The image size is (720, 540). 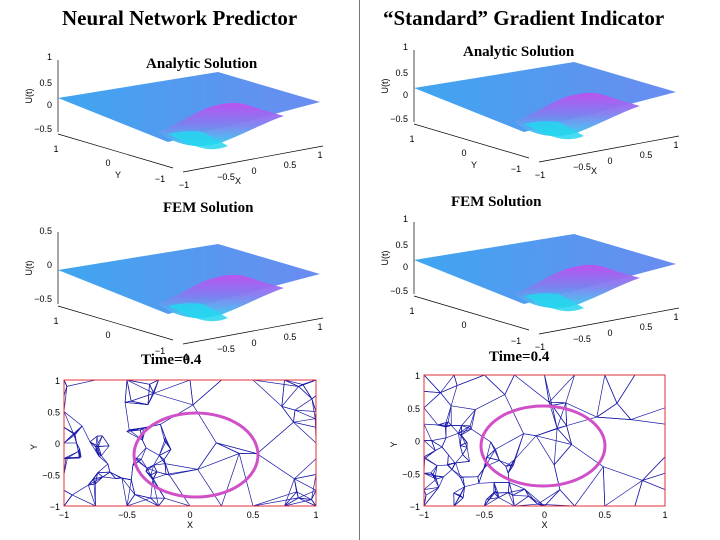 What do you see at coordinates (401, 245) in the screenshot?
I see `z-tick-label: 0.5` at bounding box center [401, 245].